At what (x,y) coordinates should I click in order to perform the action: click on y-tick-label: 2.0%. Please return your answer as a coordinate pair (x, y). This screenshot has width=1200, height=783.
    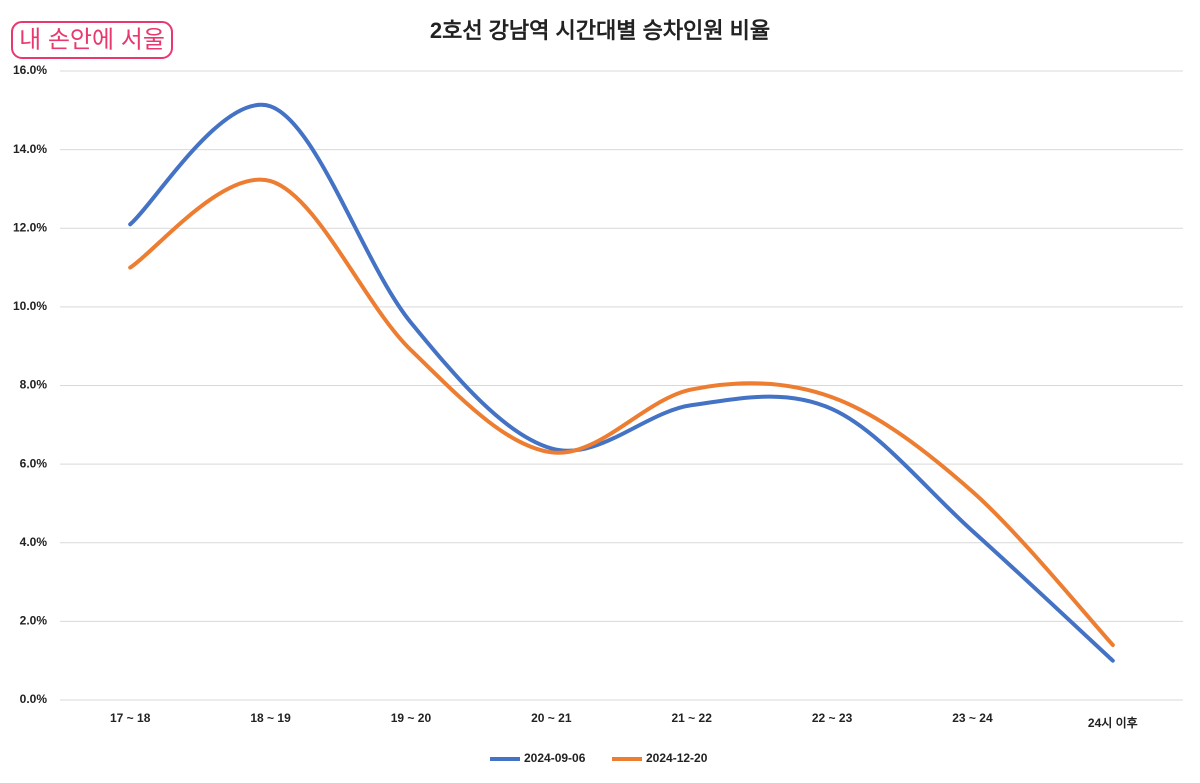
    Looking at the image, I should click on (34, 621).